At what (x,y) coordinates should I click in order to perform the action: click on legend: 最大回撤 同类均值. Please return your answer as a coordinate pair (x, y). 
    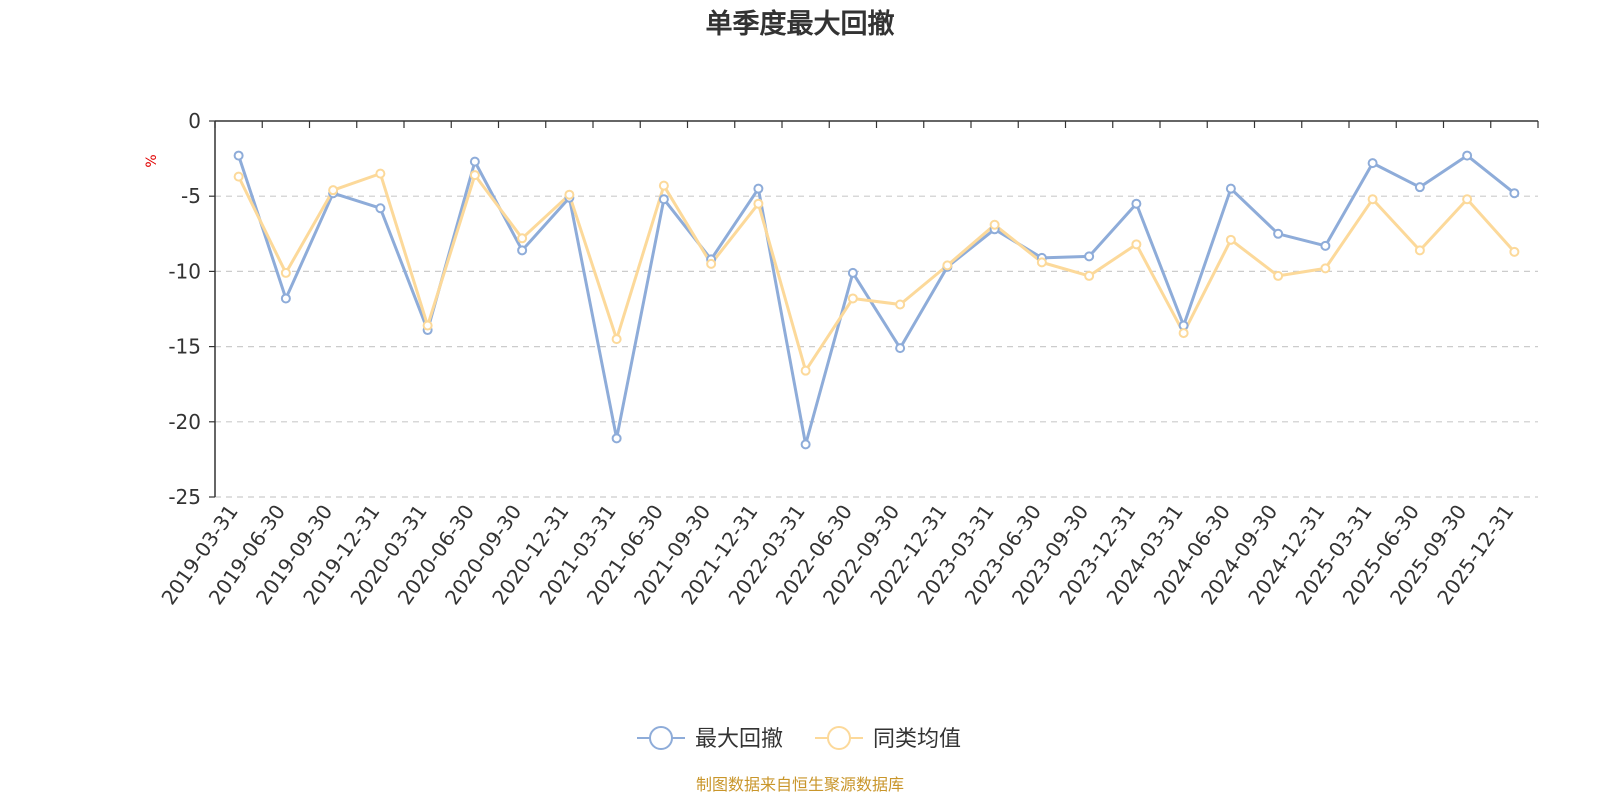
    Looking at the image, I should click on (799, 739).